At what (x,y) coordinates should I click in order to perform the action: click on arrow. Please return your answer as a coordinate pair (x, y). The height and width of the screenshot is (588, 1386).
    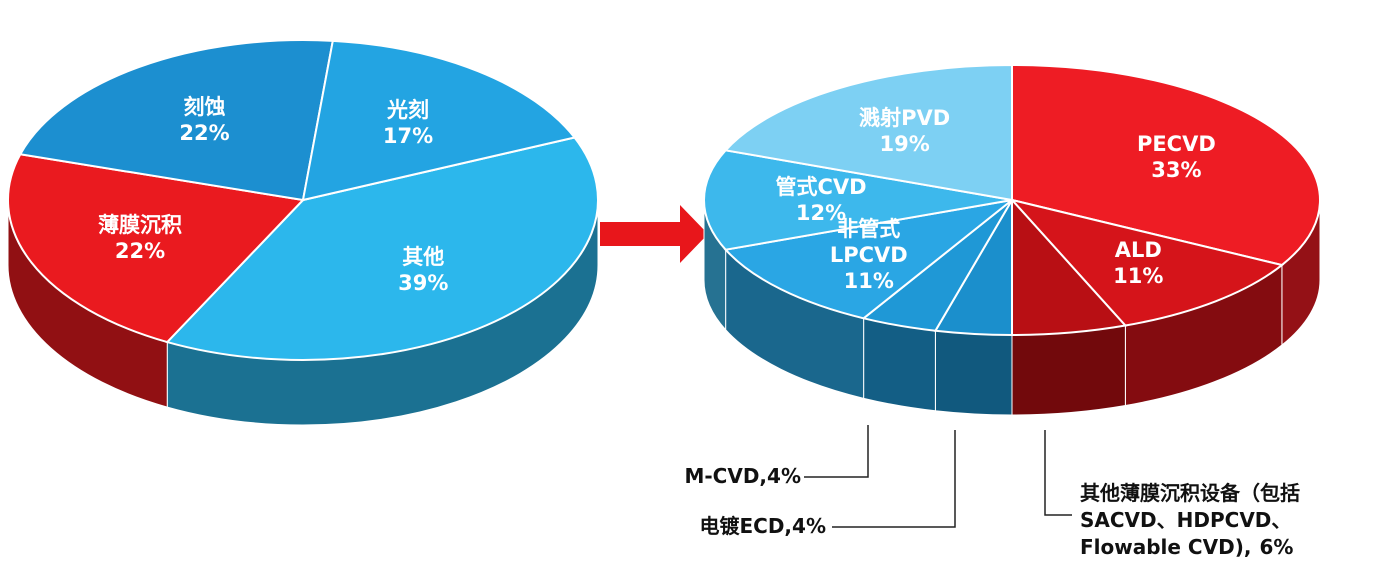
    Looking at the image, I should click on (654, 234).